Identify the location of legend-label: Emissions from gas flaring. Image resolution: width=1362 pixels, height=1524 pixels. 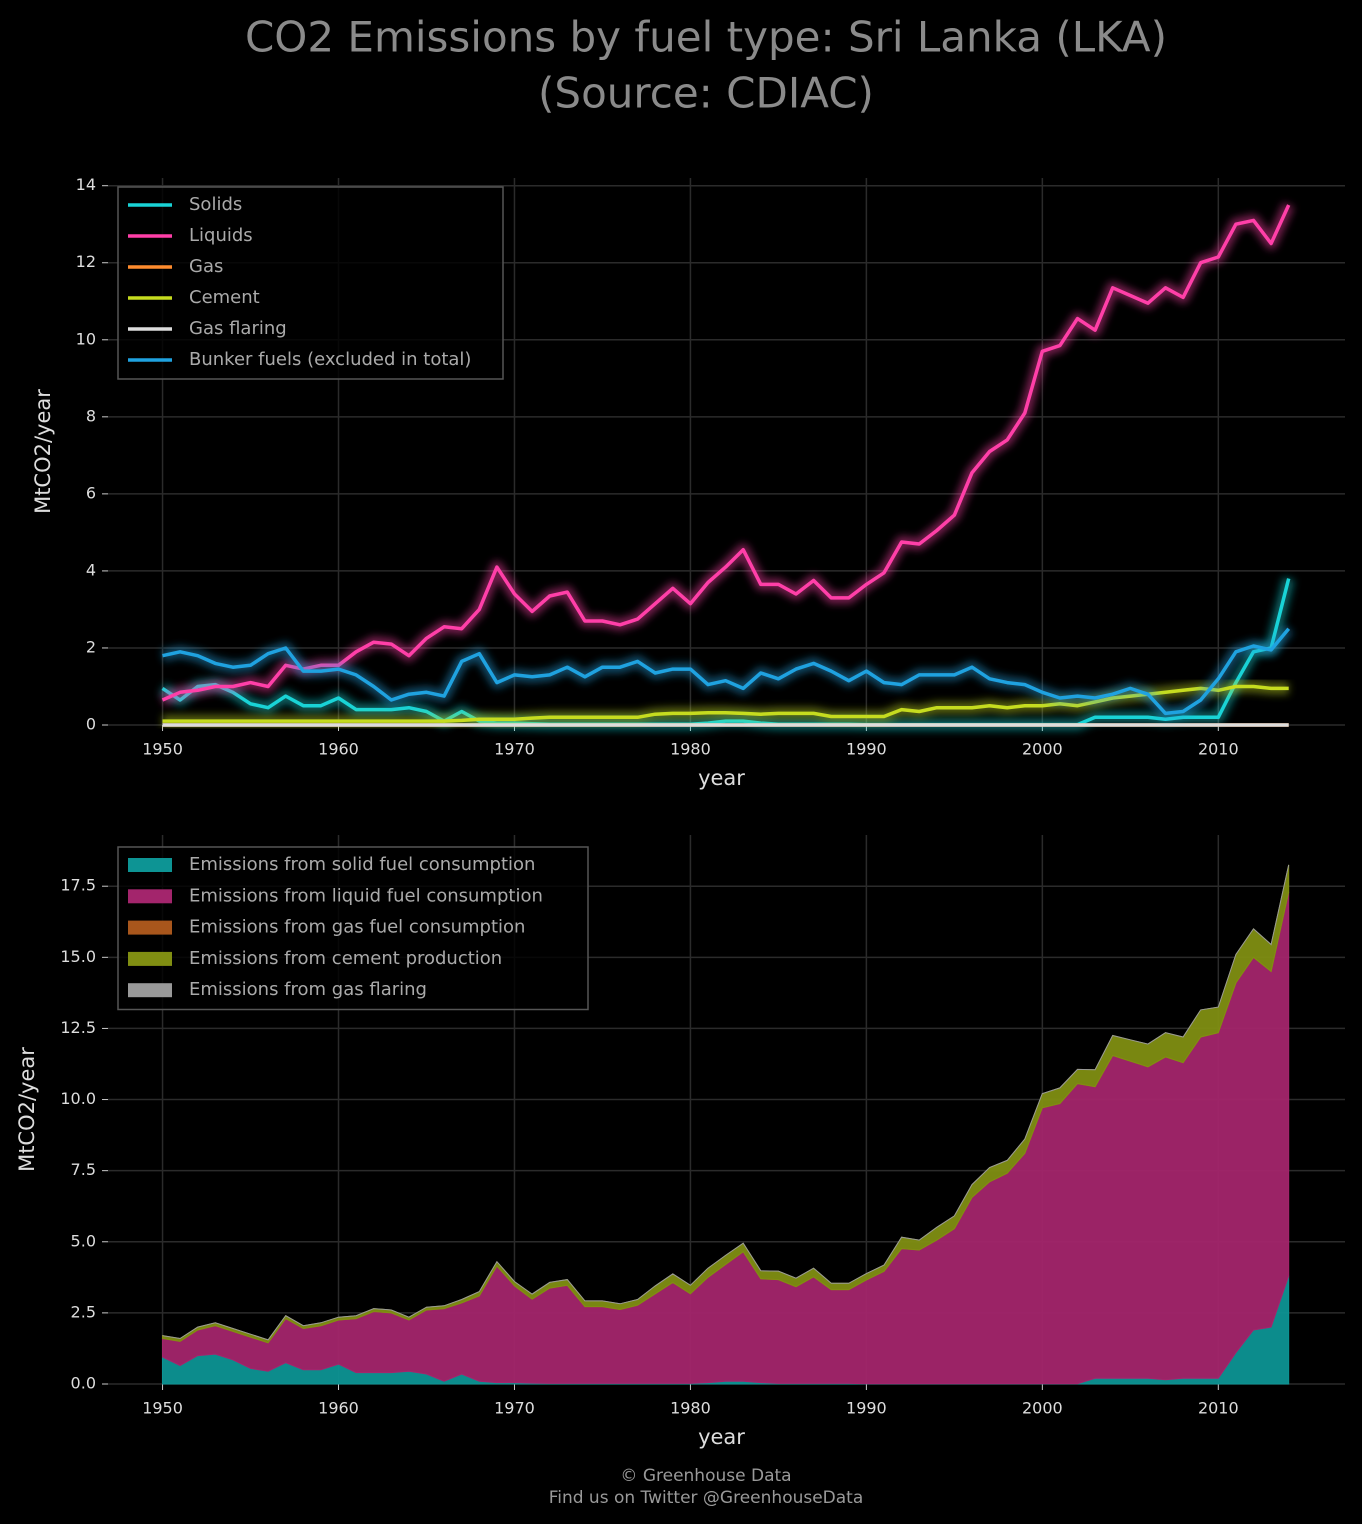
(308, 989).